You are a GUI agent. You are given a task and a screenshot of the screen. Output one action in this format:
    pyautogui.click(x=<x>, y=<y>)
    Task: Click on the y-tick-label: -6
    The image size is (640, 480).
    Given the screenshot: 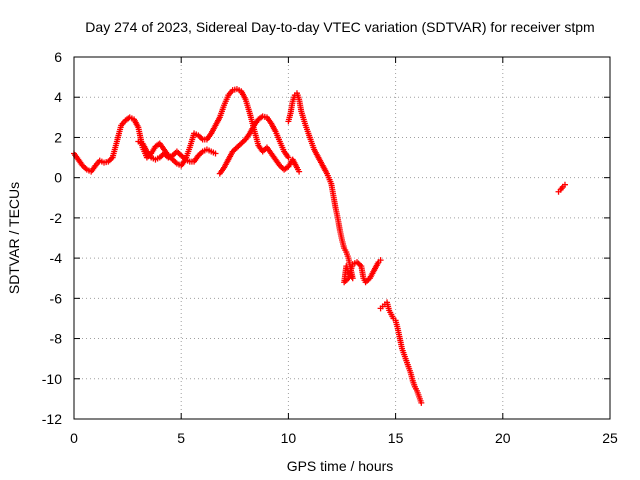 What is the action you would take?
    pyautogui.click(x=56, y=298)
    